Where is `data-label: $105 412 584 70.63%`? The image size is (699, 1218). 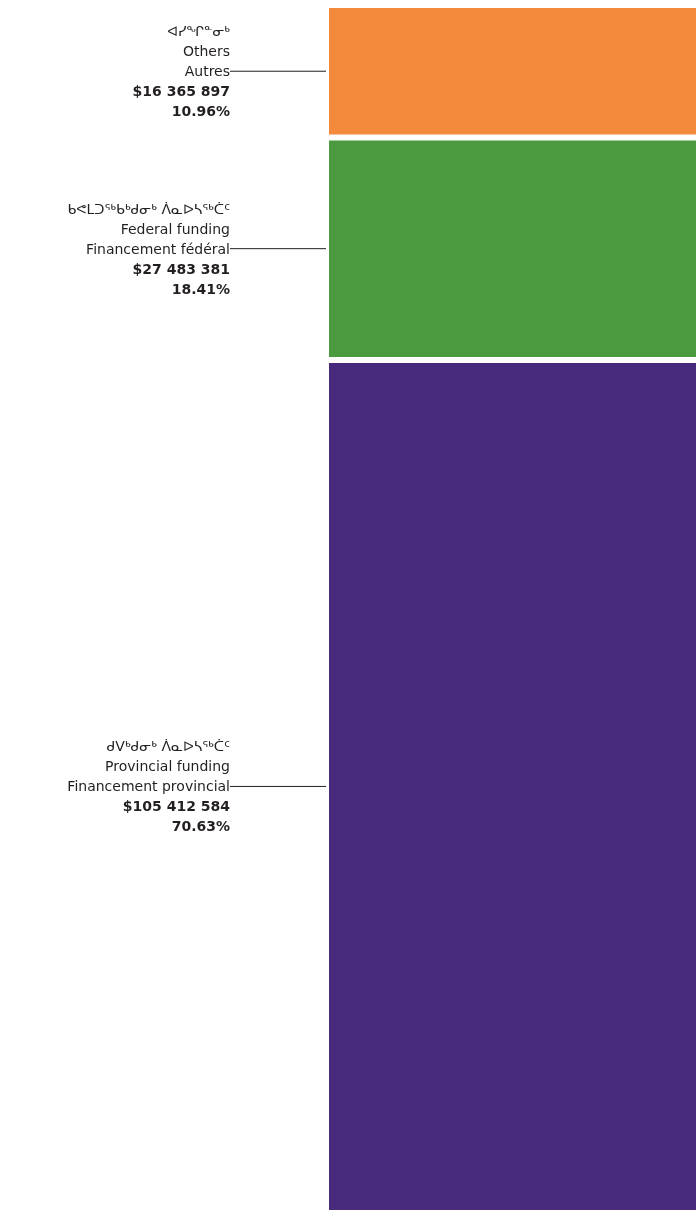
data-label: $105 412 584 70.63% is located at coordinates (176, 816).